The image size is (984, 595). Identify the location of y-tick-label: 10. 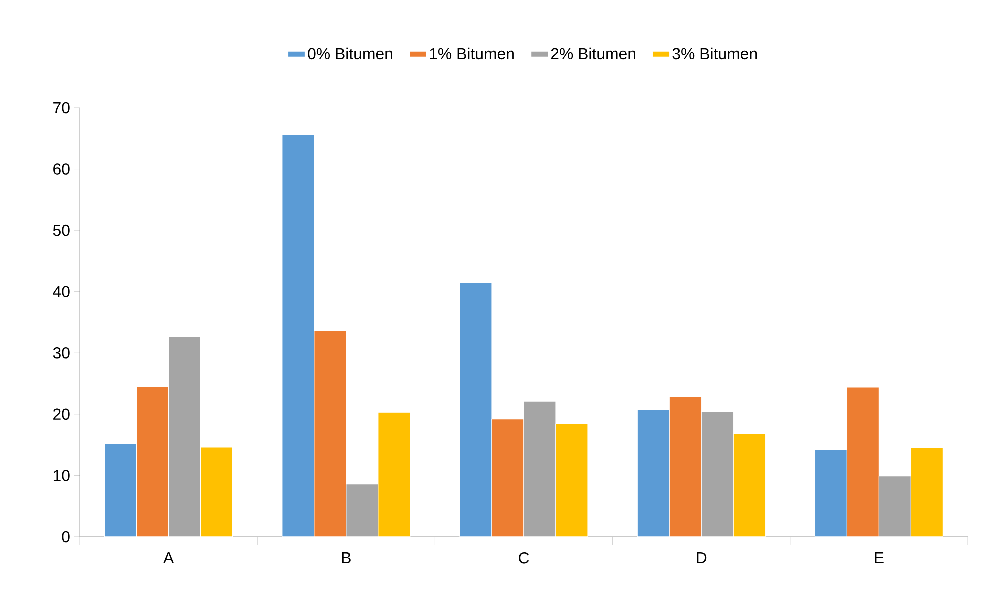
(62, 476).